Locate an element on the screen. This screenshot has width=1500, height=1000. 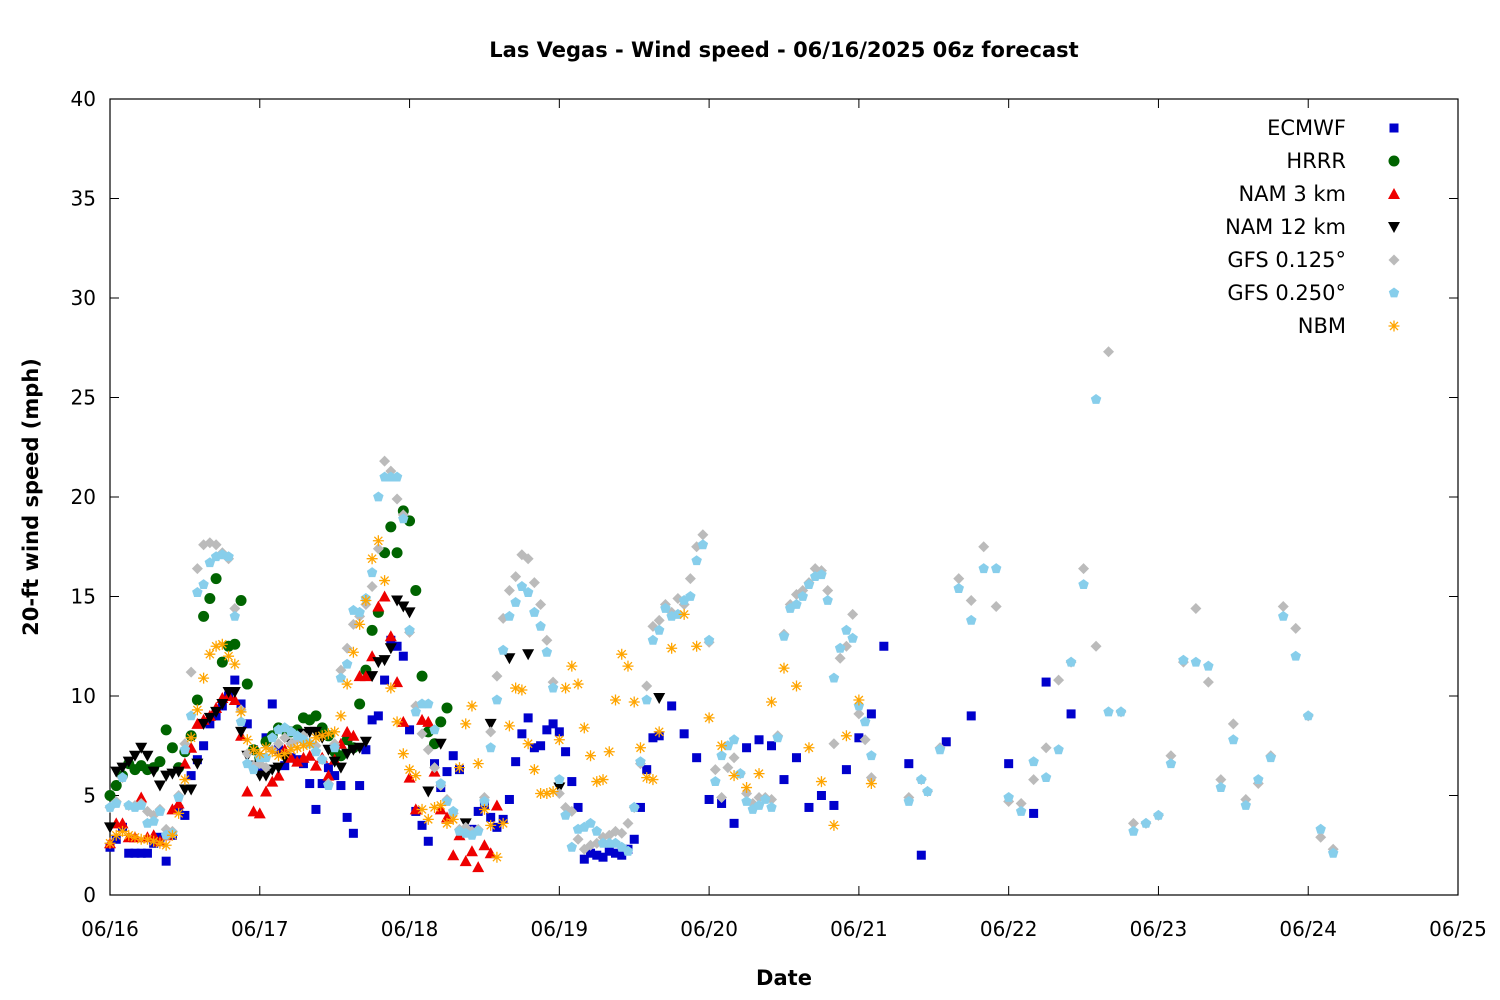
legend-label: NBM is located at coordinates (1322, 326).